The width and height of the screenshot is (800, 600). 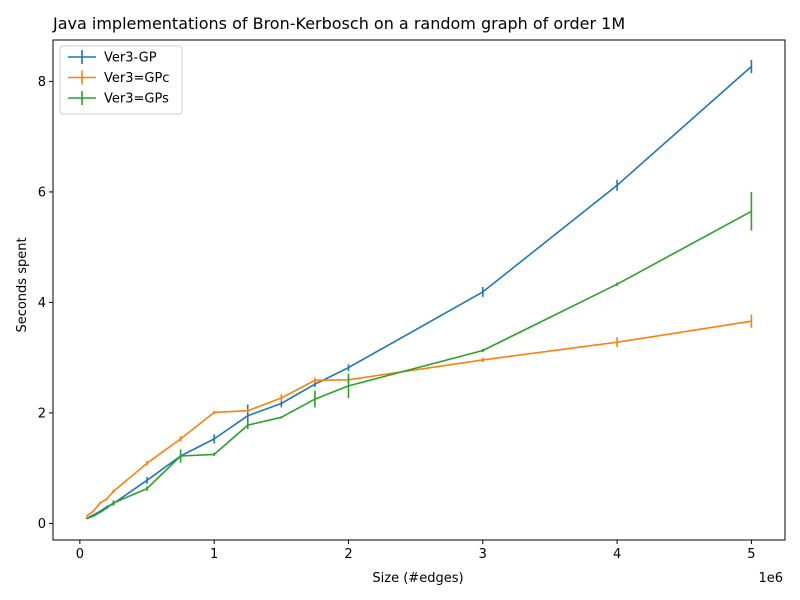 What do you see at coordinates (42, 303) in the screenshot?
I see `y-tick-label: 4` at bounding box center [42, 303].